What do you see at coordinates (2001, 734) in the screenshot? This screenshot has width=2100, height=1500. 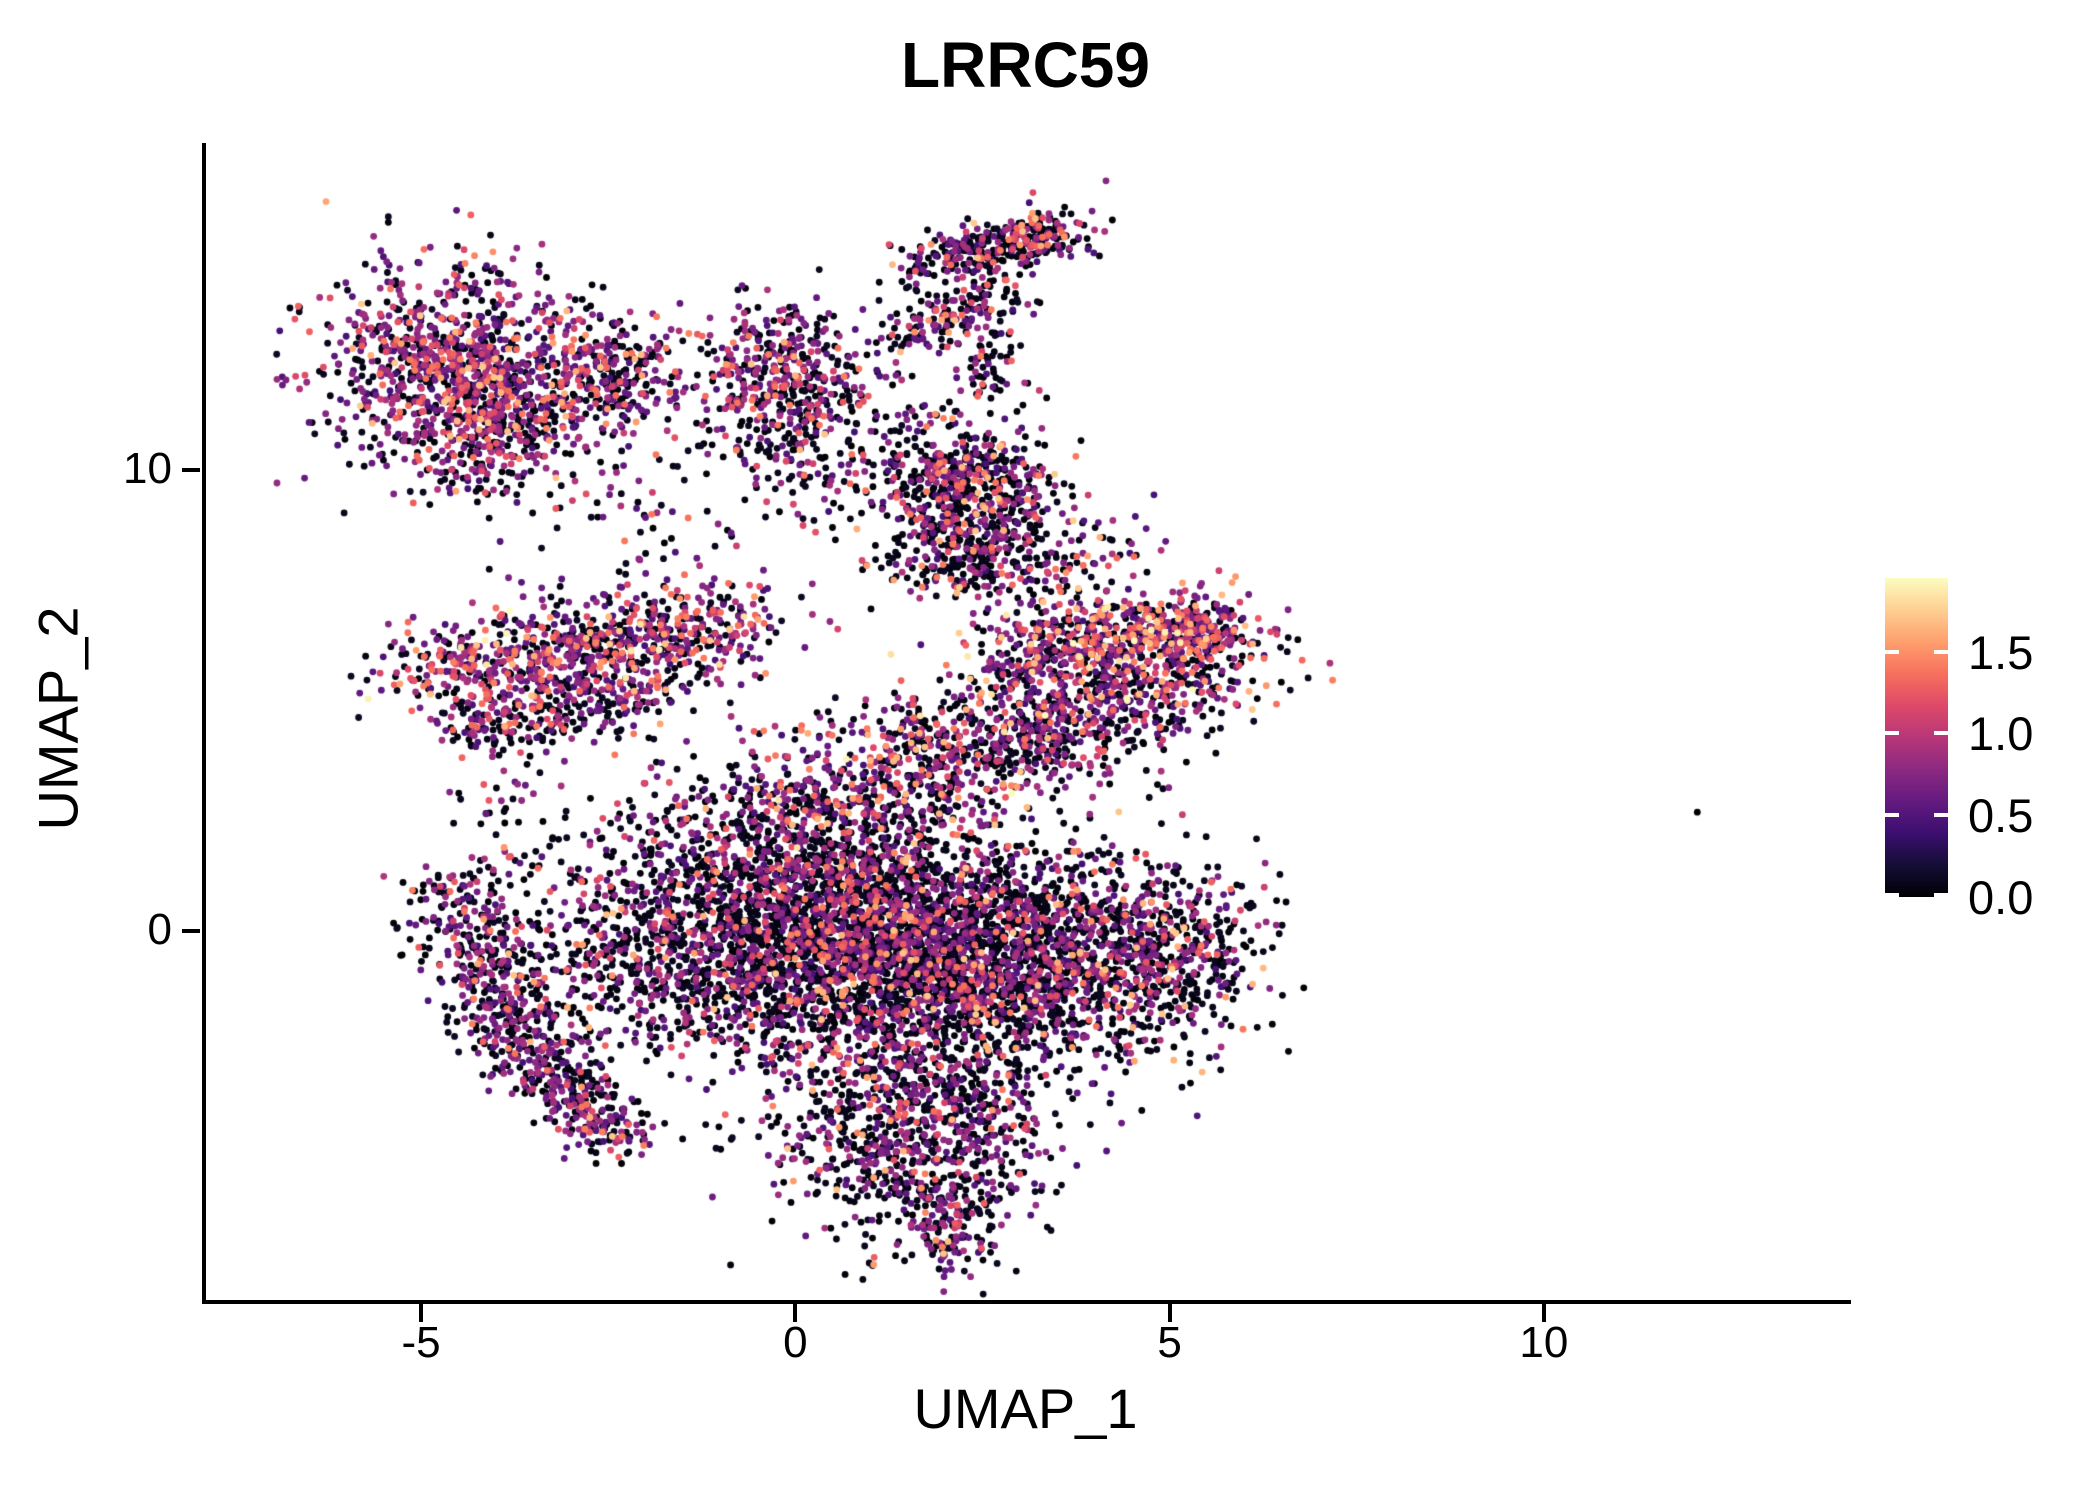 I see `colorbar-tick-label: 1.0` at bounding box center [2001, 734].